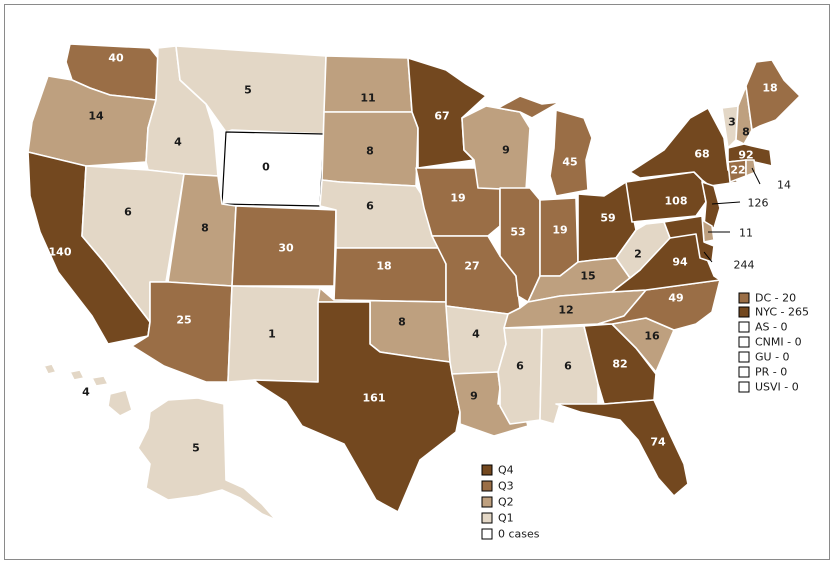 The image size is (836, 566). I want to click on label-nv: 6, so click(128, 212).